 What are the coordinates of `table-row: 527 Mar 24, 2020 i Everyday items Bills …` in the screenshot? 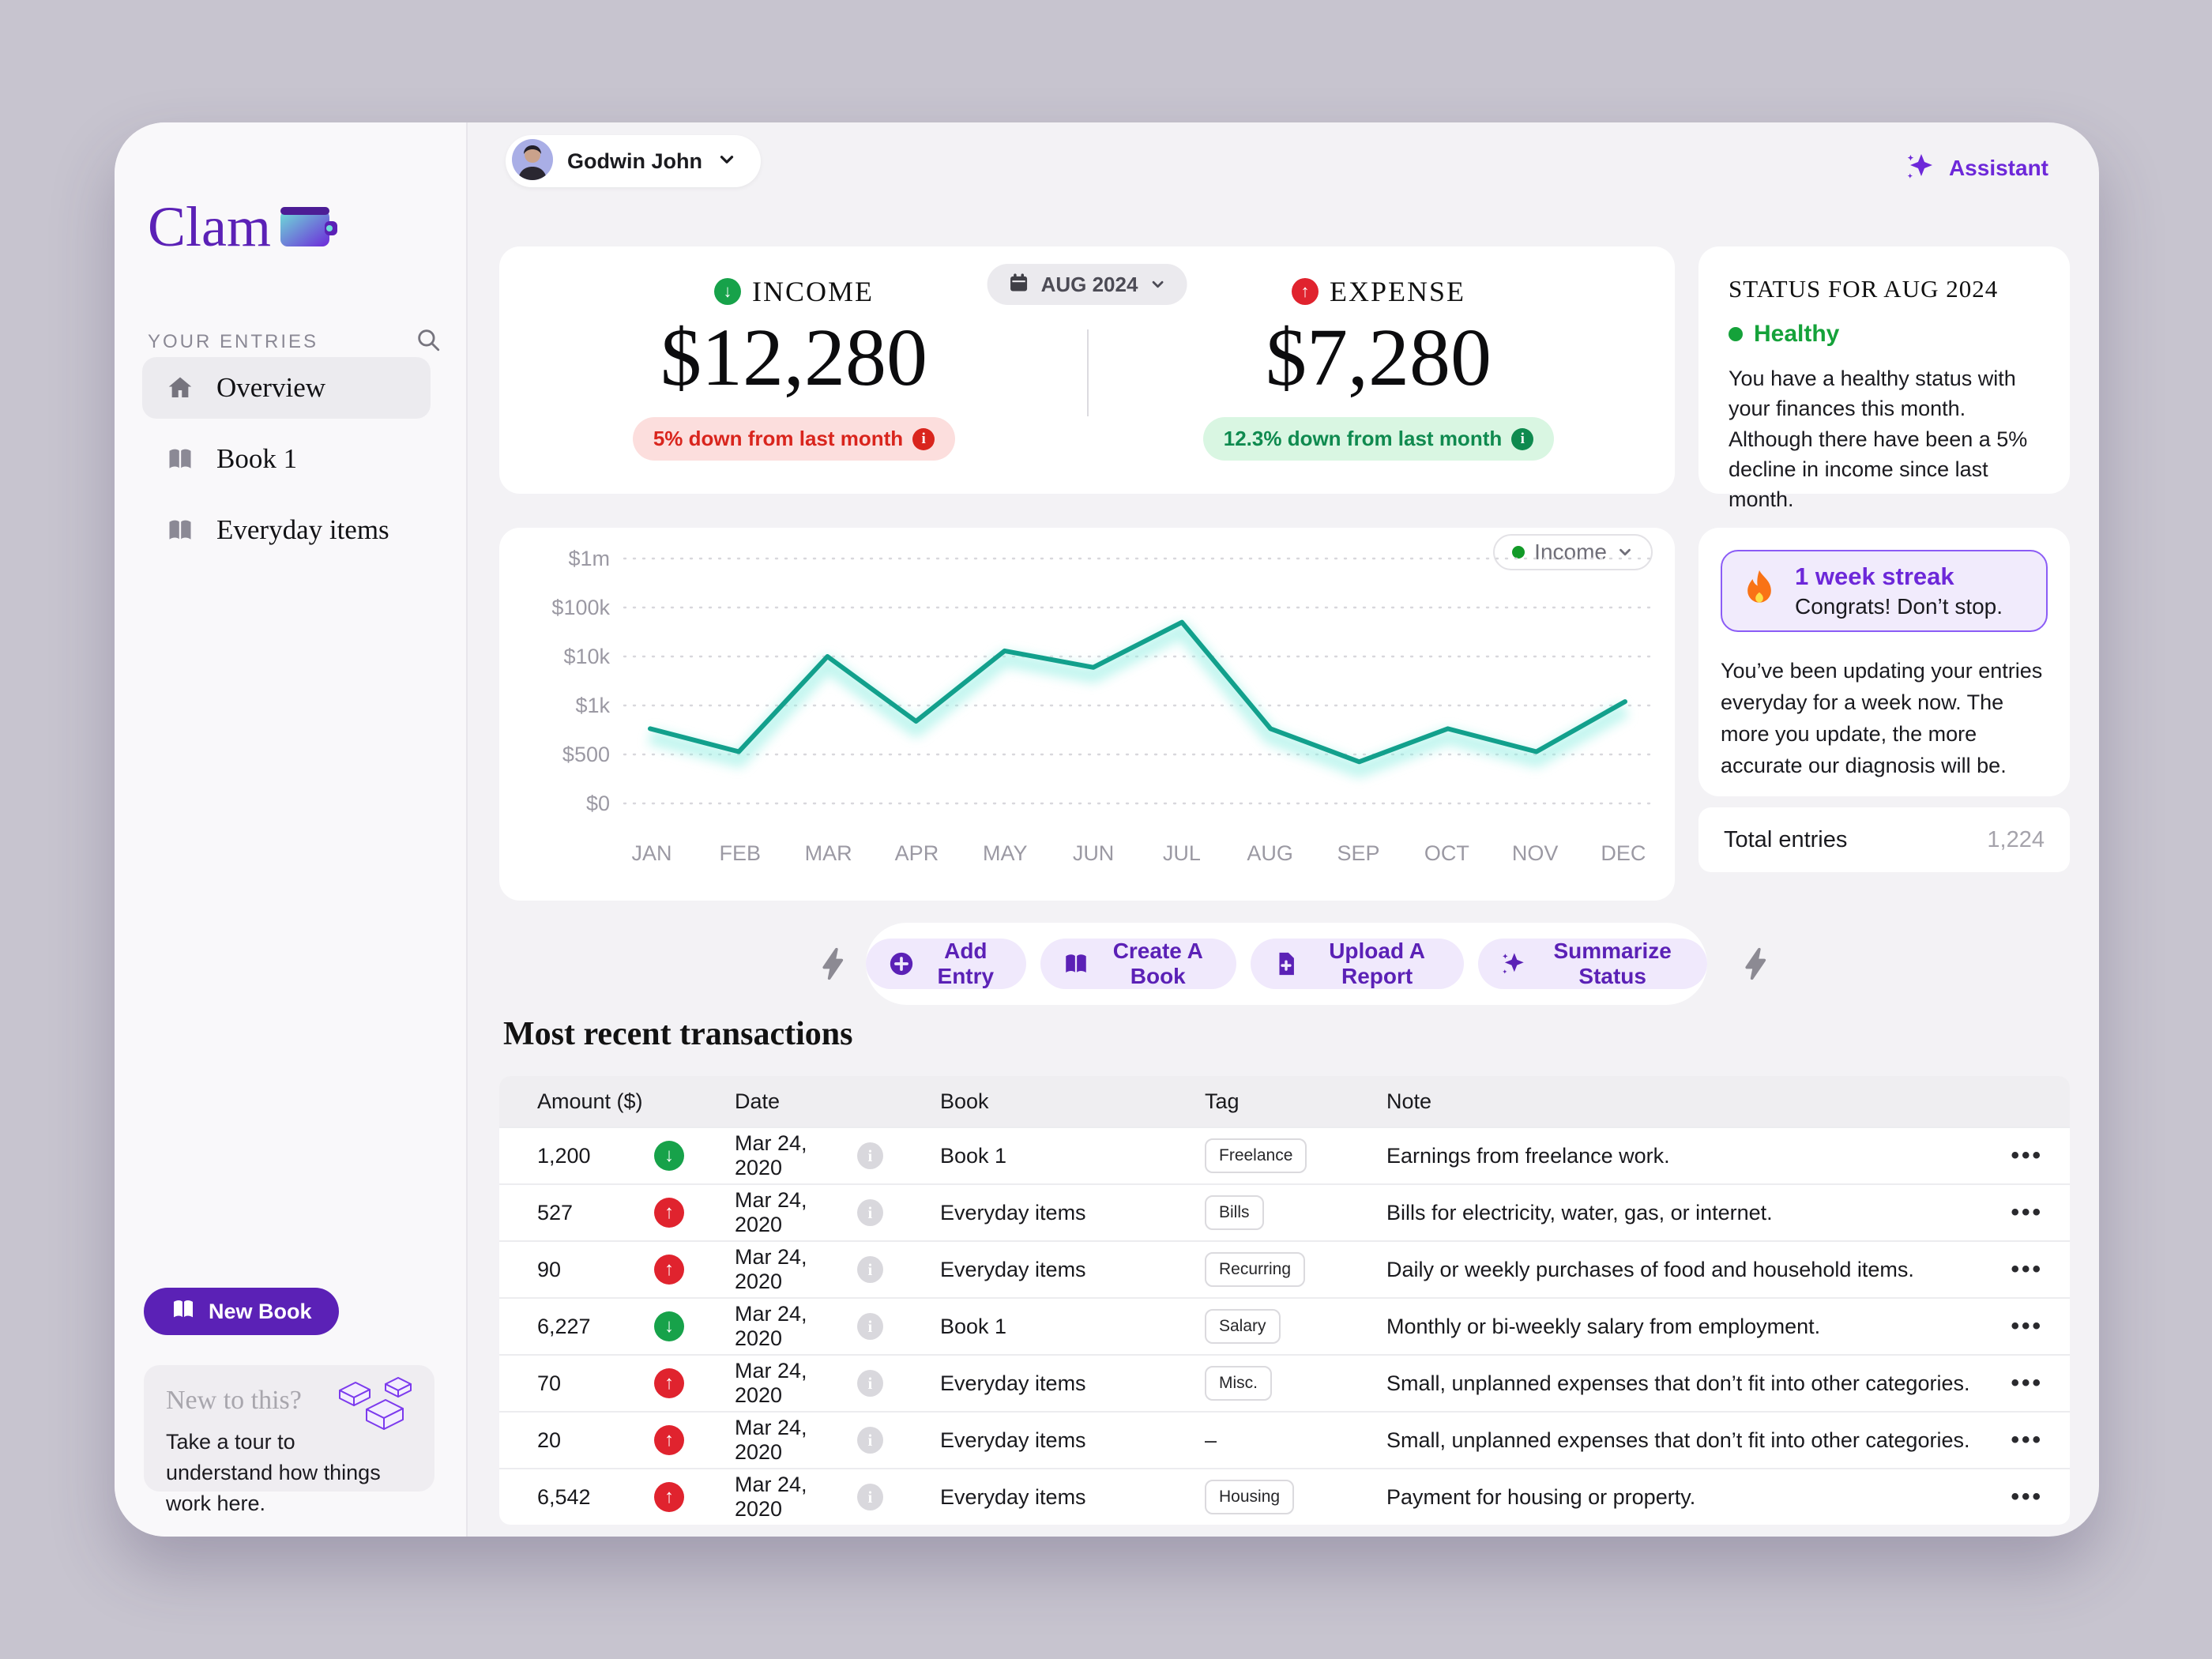 It's located at (1285, 1212).